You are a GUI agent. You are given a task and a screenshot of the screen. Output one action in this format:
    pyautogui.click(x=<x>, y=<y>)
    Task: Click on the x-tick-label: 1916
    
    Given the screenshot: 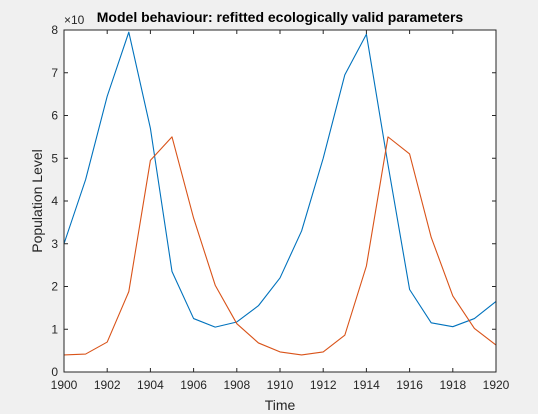 What is the action you would take?
    pyautogui.click(x=409, y=385)
    